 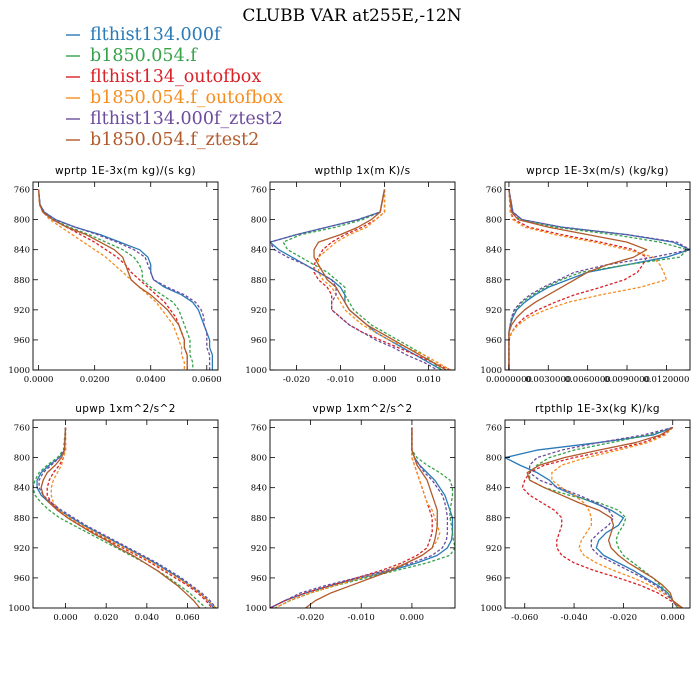 I want to click on panel-title: wprcp 1E-3x(m/s) (kg/kg), so click(x=597, y=171).